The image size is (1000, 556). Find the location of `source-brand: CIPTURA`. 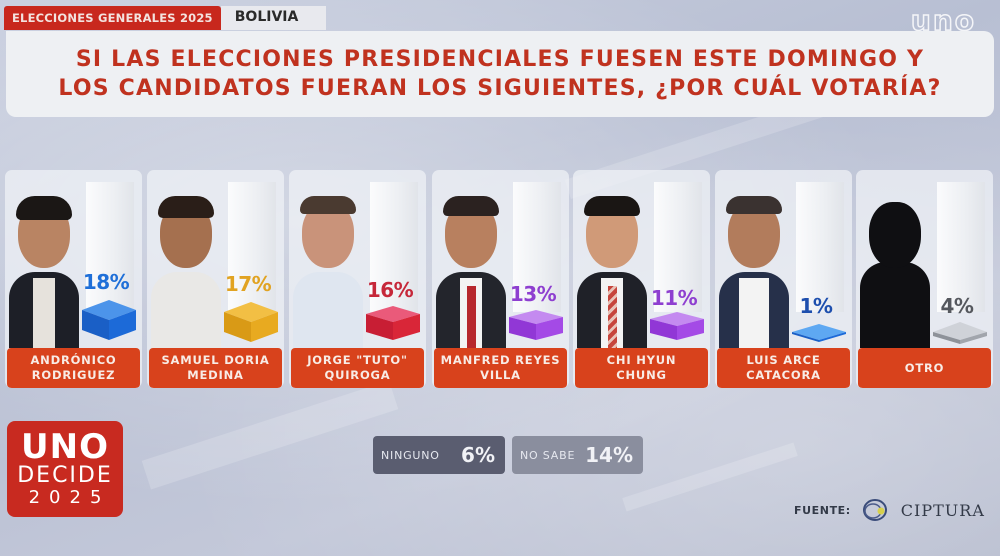

source-brand: CIPTURA is located at coordinates (942, 510).